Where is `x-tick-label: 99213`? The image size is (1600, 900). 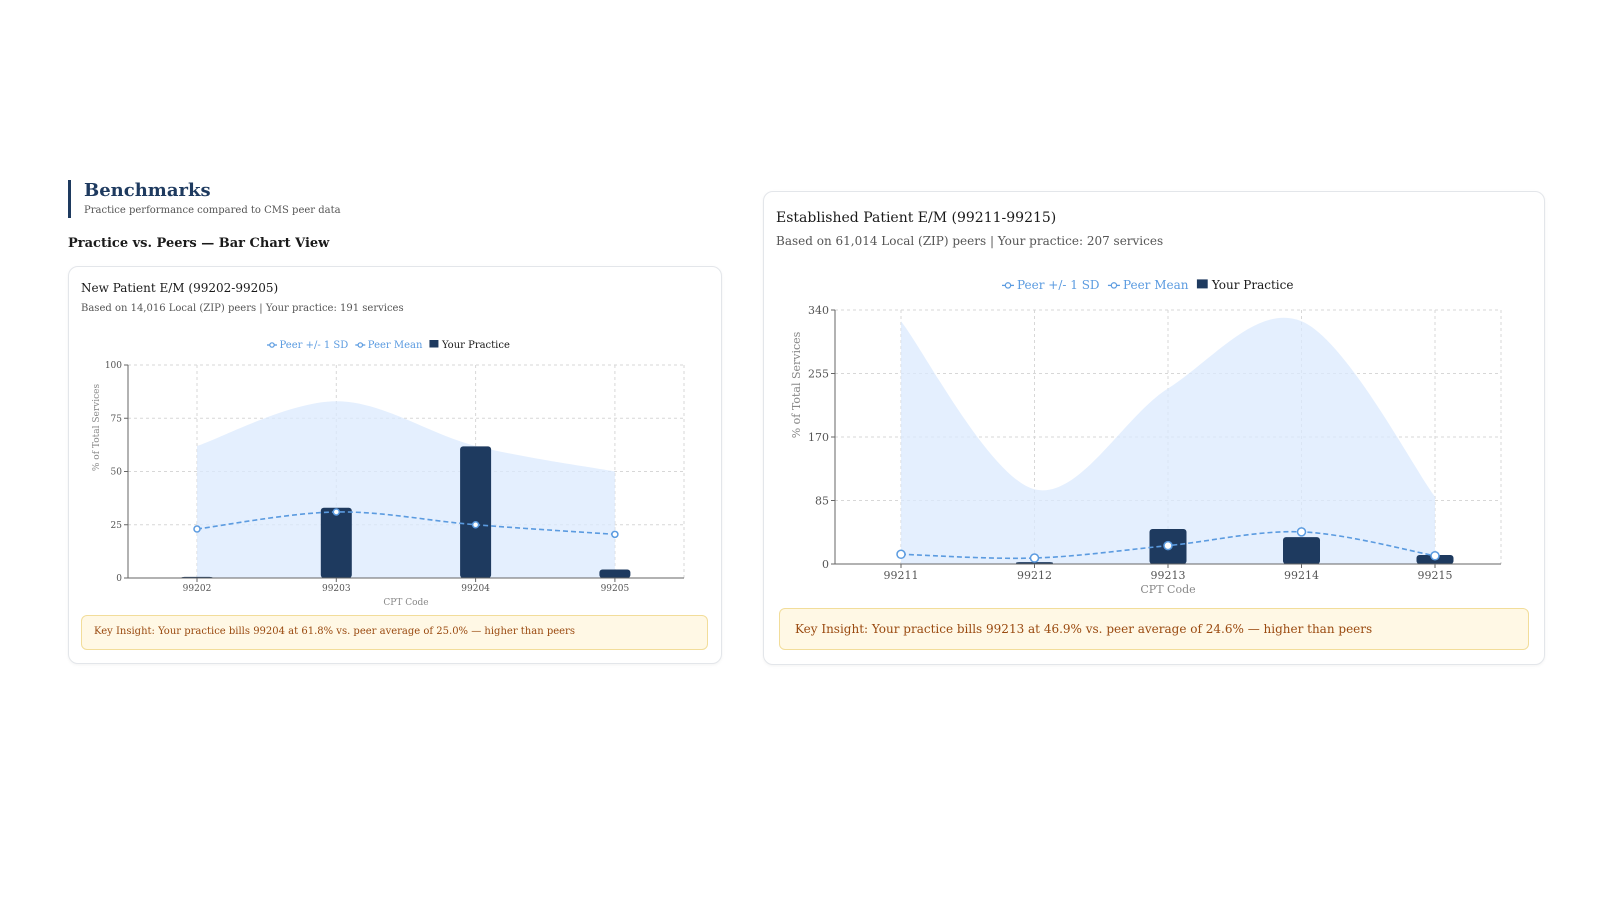 x-tick-label: 99213 is located at coordinates (1168, 575).